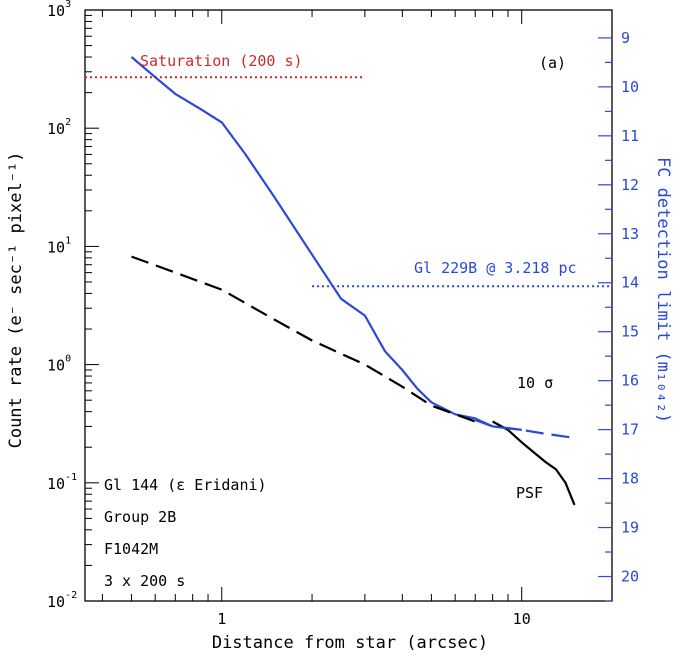 The image size is (680, 659). What do you see at coordinates (221, 619) in the screenshot?
I see `x-tick-label: 1` at bounding box center [221, 619].